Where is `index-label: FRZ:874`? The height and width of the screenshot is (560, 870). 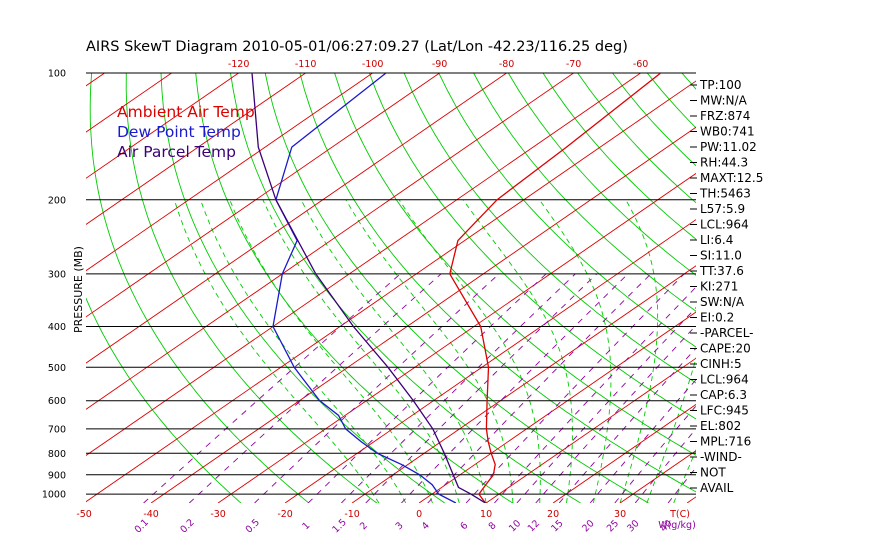 index-label: FRZ:874 is located at coordinates (725, 116).